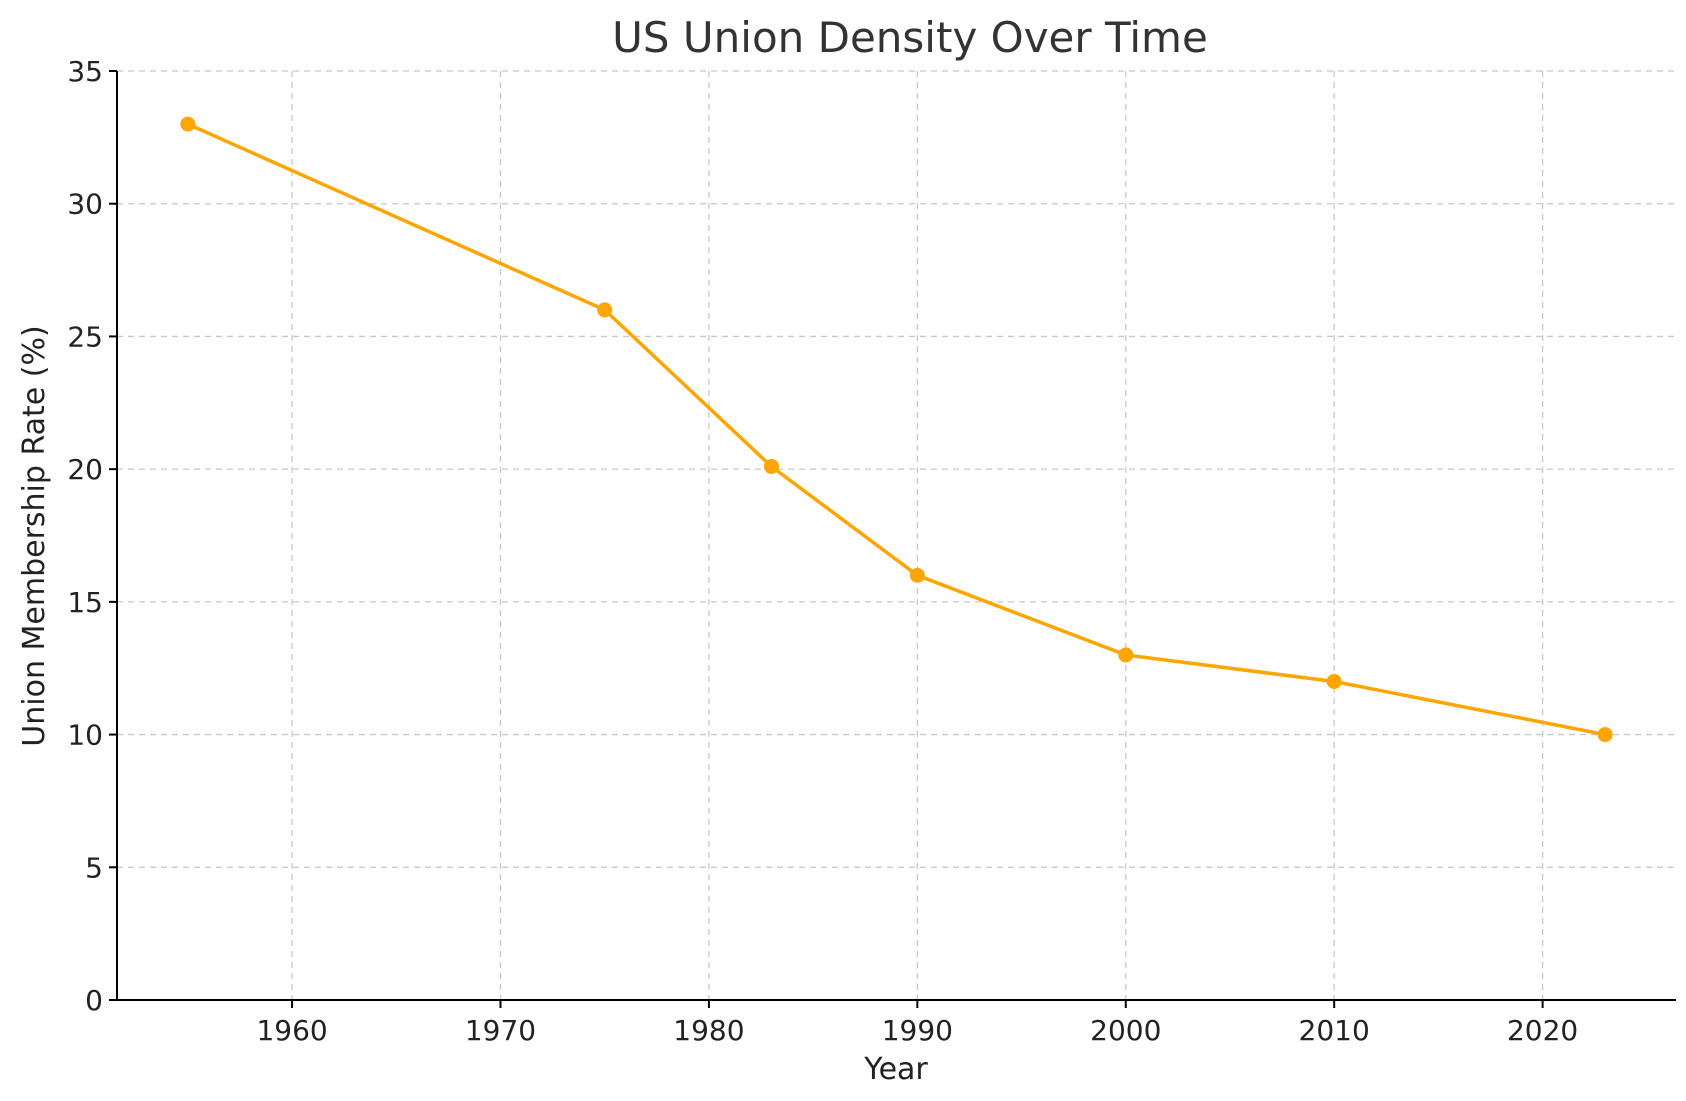 The image size is (1686, 1101). What do you see at coordinates (85, 469) in the screenshot?
I see `y-tick-label: 20` at bounding box center [85, 469].